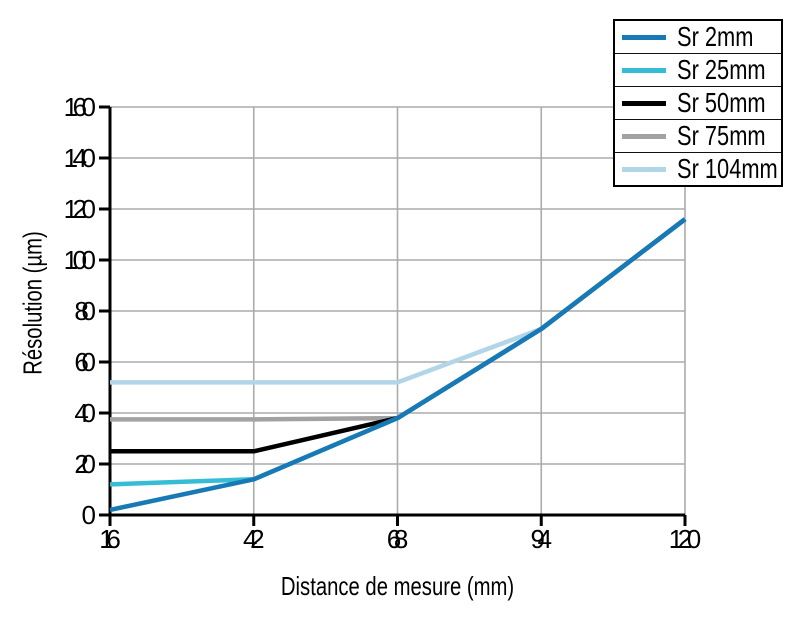 The image size is (800, 620). I want to click on y-tick-label: 40, so click(85, 413).